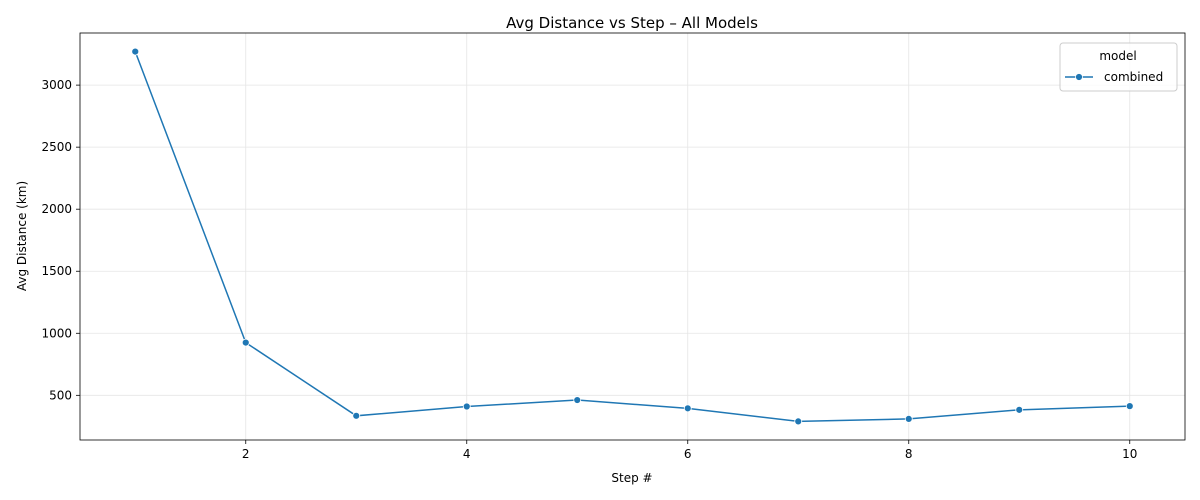 The width and height of the screenshot is (1200, 500). I want to click on x-axis: 2 4 6 8 10, so click(689, 450).